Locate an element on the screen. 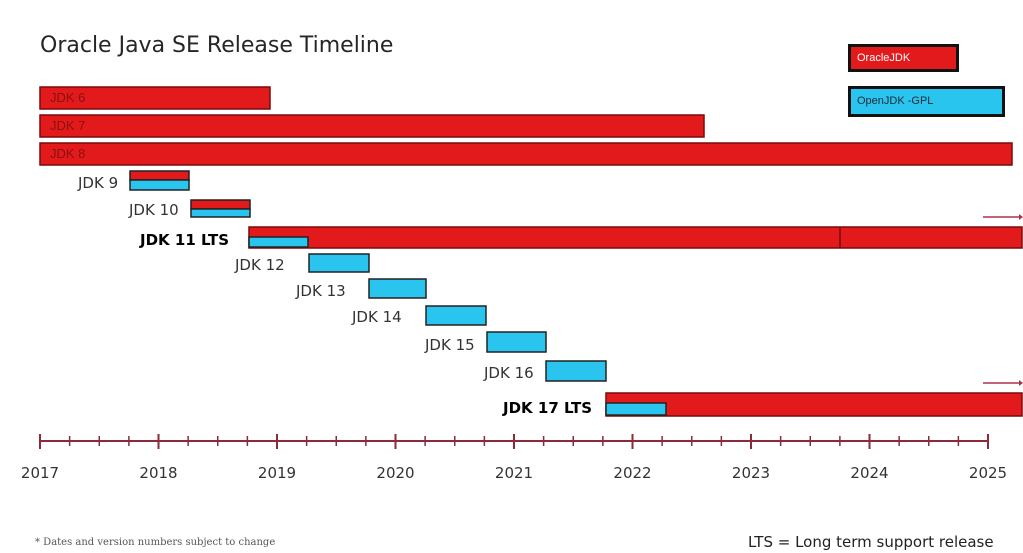 The image size is (1023, 553). label-jdk9: JDK 9 is located at coordinates (98, 183).